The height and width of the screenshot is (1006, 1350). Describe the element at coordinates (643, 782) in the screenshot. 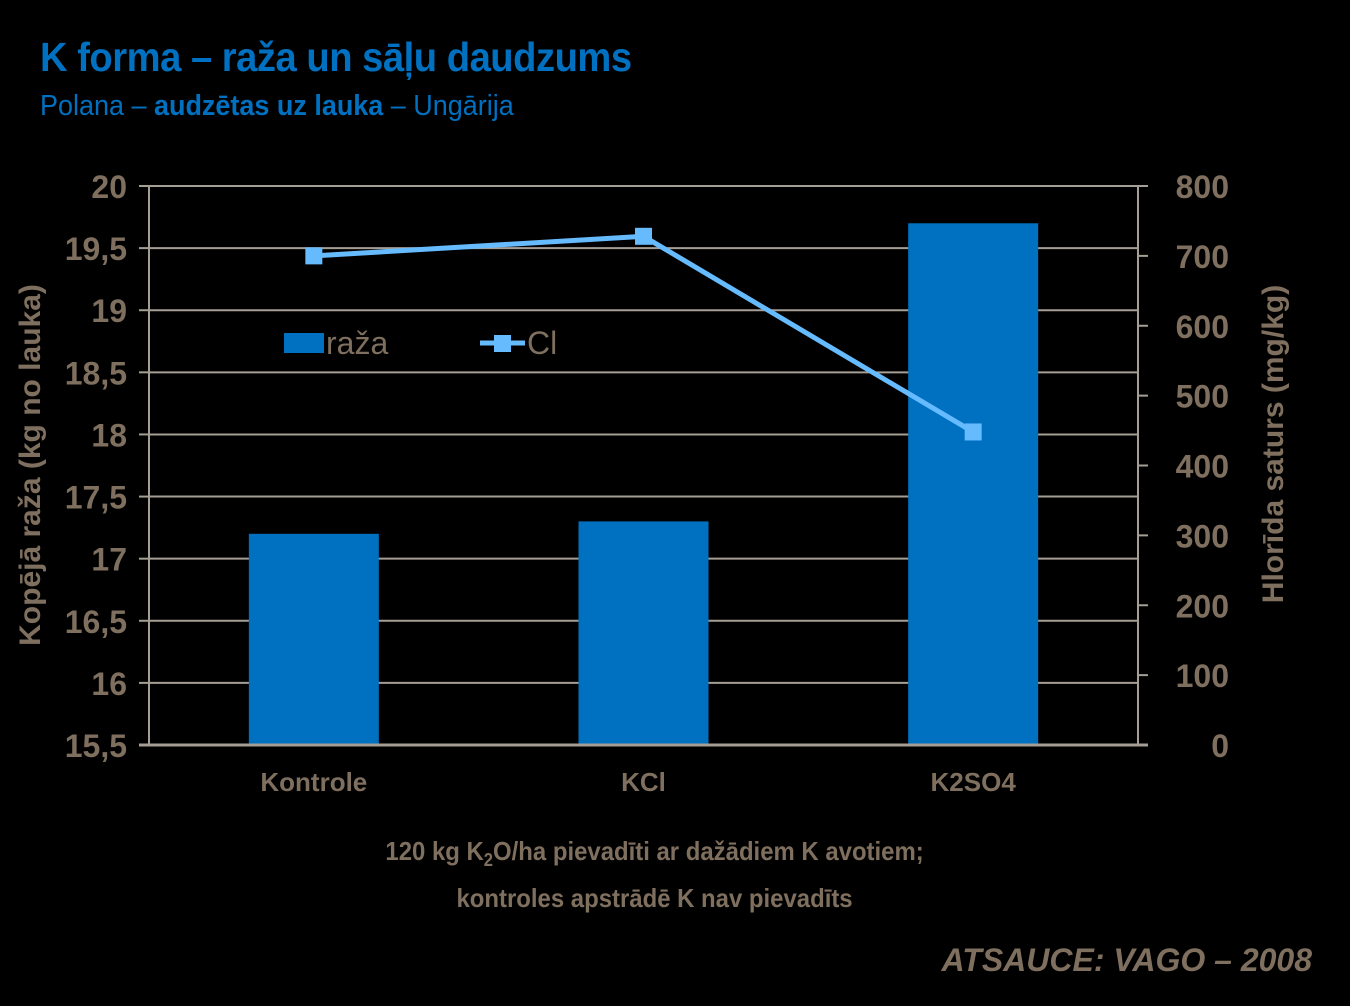

I see `category-label: KCl` at that location.